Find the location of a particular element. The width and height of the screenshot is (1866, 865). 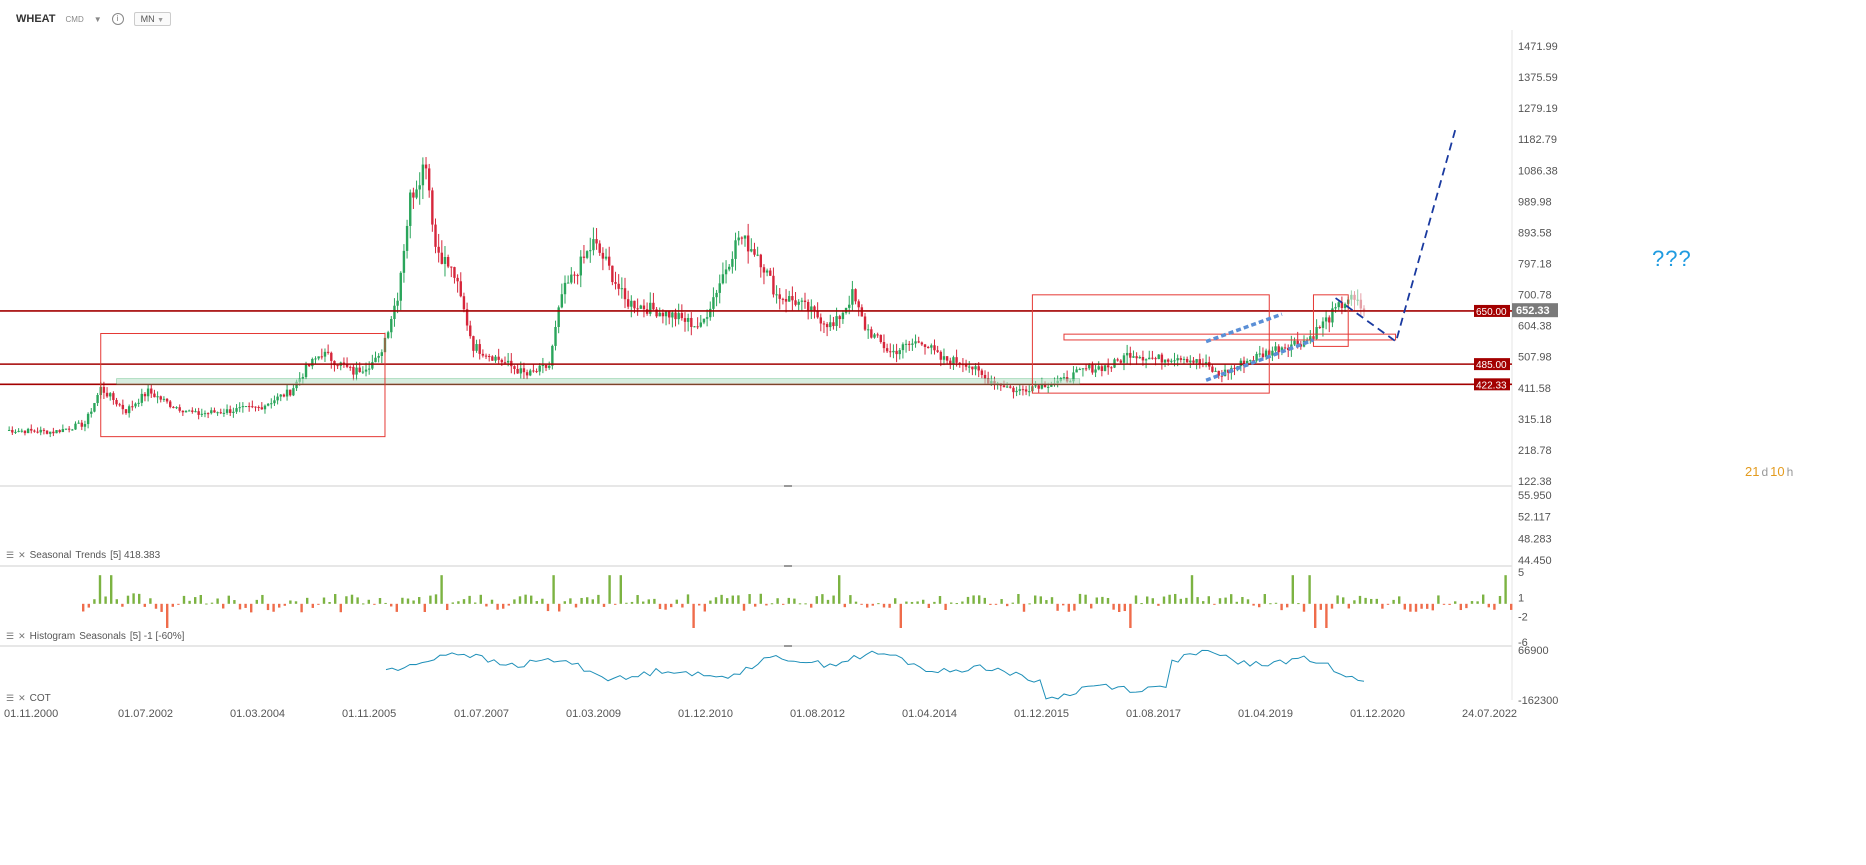

chevron-down-icon: ▼ is located at coordinates (97, 19).